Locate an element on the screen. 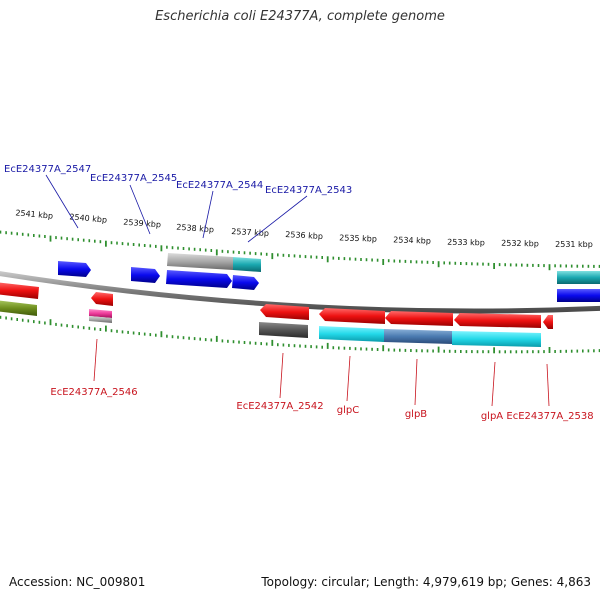  forward-strand-genes is located at coordinates (329, 281).